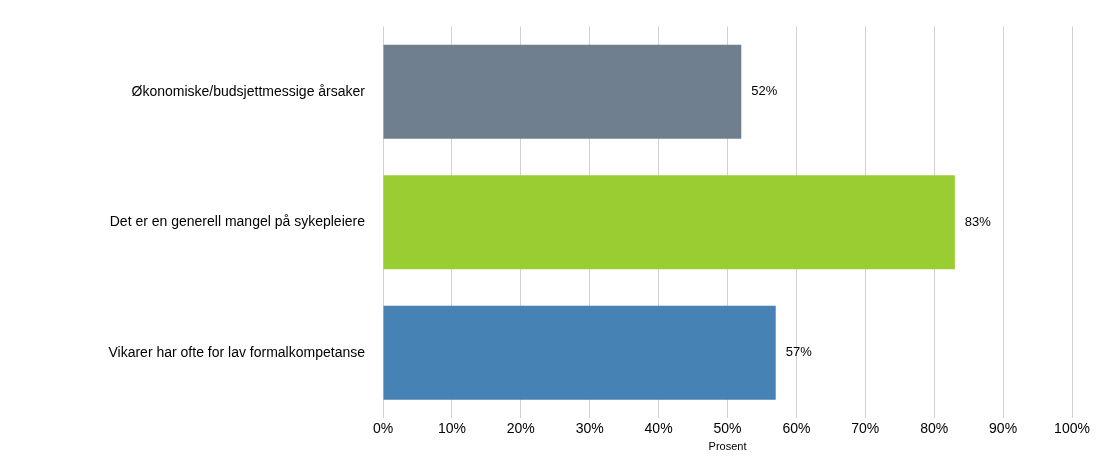  What do you see at coordinates (237, 351) in the screenshot?
I see `y-tick-label: Vikarer har ofte for lav formalkompetanse` at bounding box center [237, 351].